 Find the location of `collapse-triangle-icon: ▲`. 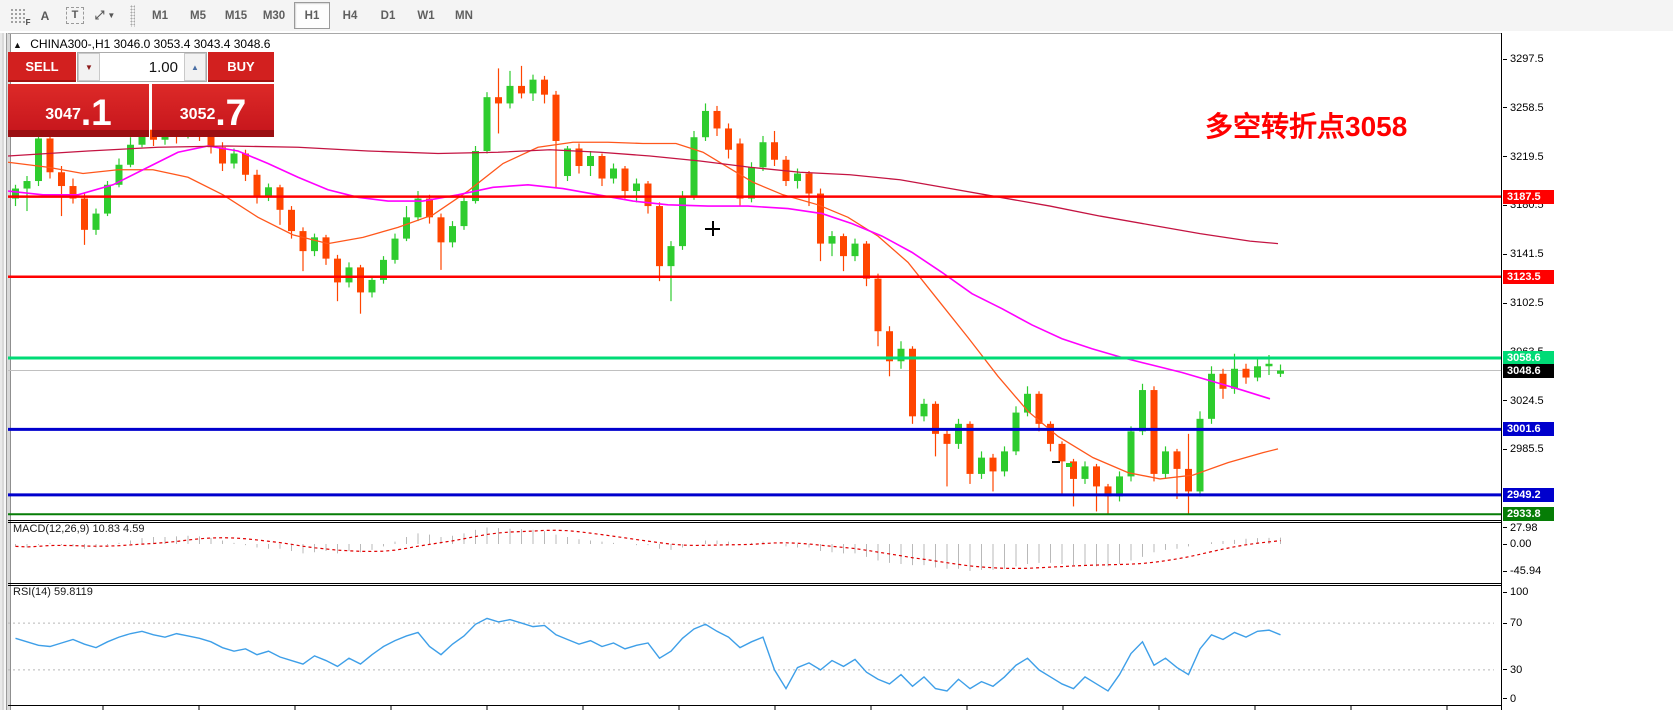

collapse-triangle-icon: ▲ is located at coordinates (17, 45).